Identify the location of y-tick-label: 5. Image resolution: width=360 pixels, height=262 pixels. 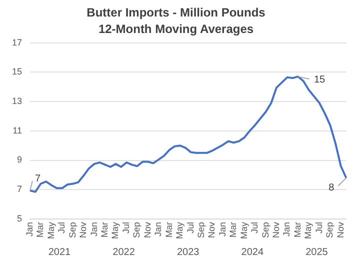
(19, 218).